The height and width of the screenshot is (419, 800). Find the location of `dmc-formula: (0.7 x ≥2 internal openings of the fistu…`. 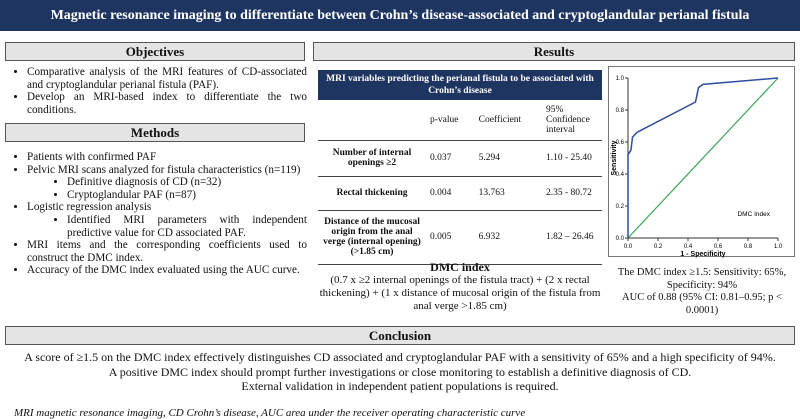

dmc-formula: (0.7 x ≥2 internal openings of the fistu… is located at coordinates (460, 293).